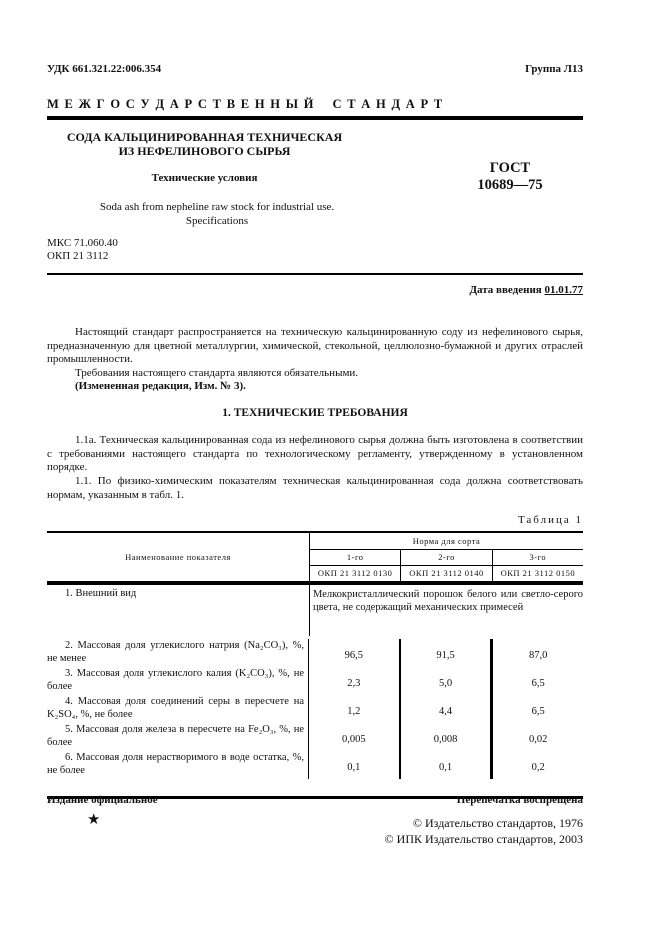 The image size is (661, 936). Describe the element at coordinates (538, 767) in the screenshot. I see `row-value-grade-3: 0,2` at that location.